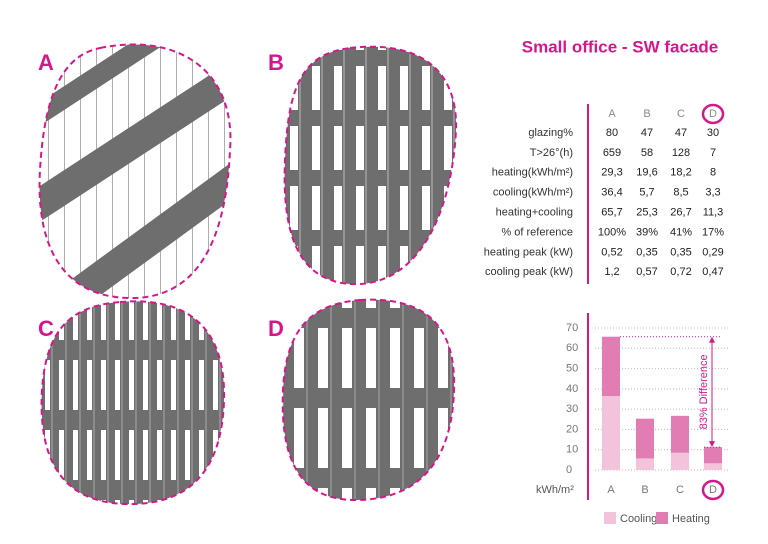  Describe the element at coordinates (555, 490) in the screenshot. I see `y-unit: kWh/m²` at that location.